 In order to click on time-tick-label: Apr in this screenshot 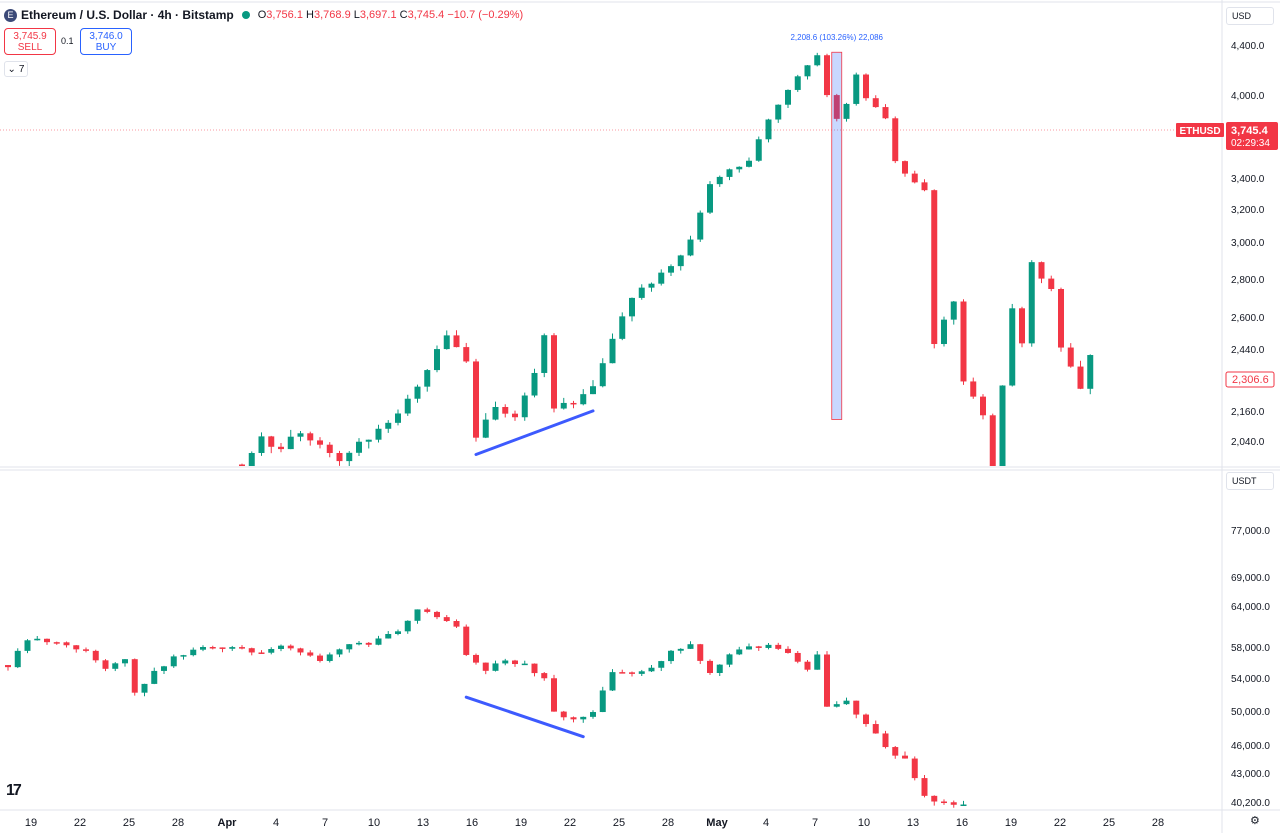, I will do `click(228, 823)`.